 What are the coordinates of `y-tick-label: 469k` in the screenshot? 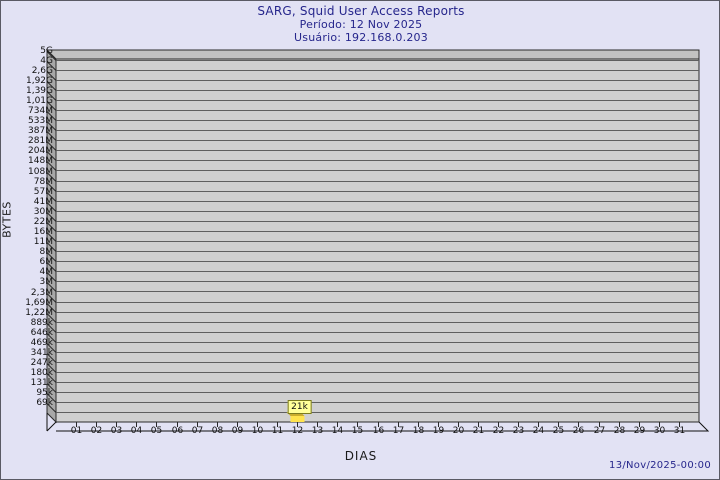 It's located at (41, 342).